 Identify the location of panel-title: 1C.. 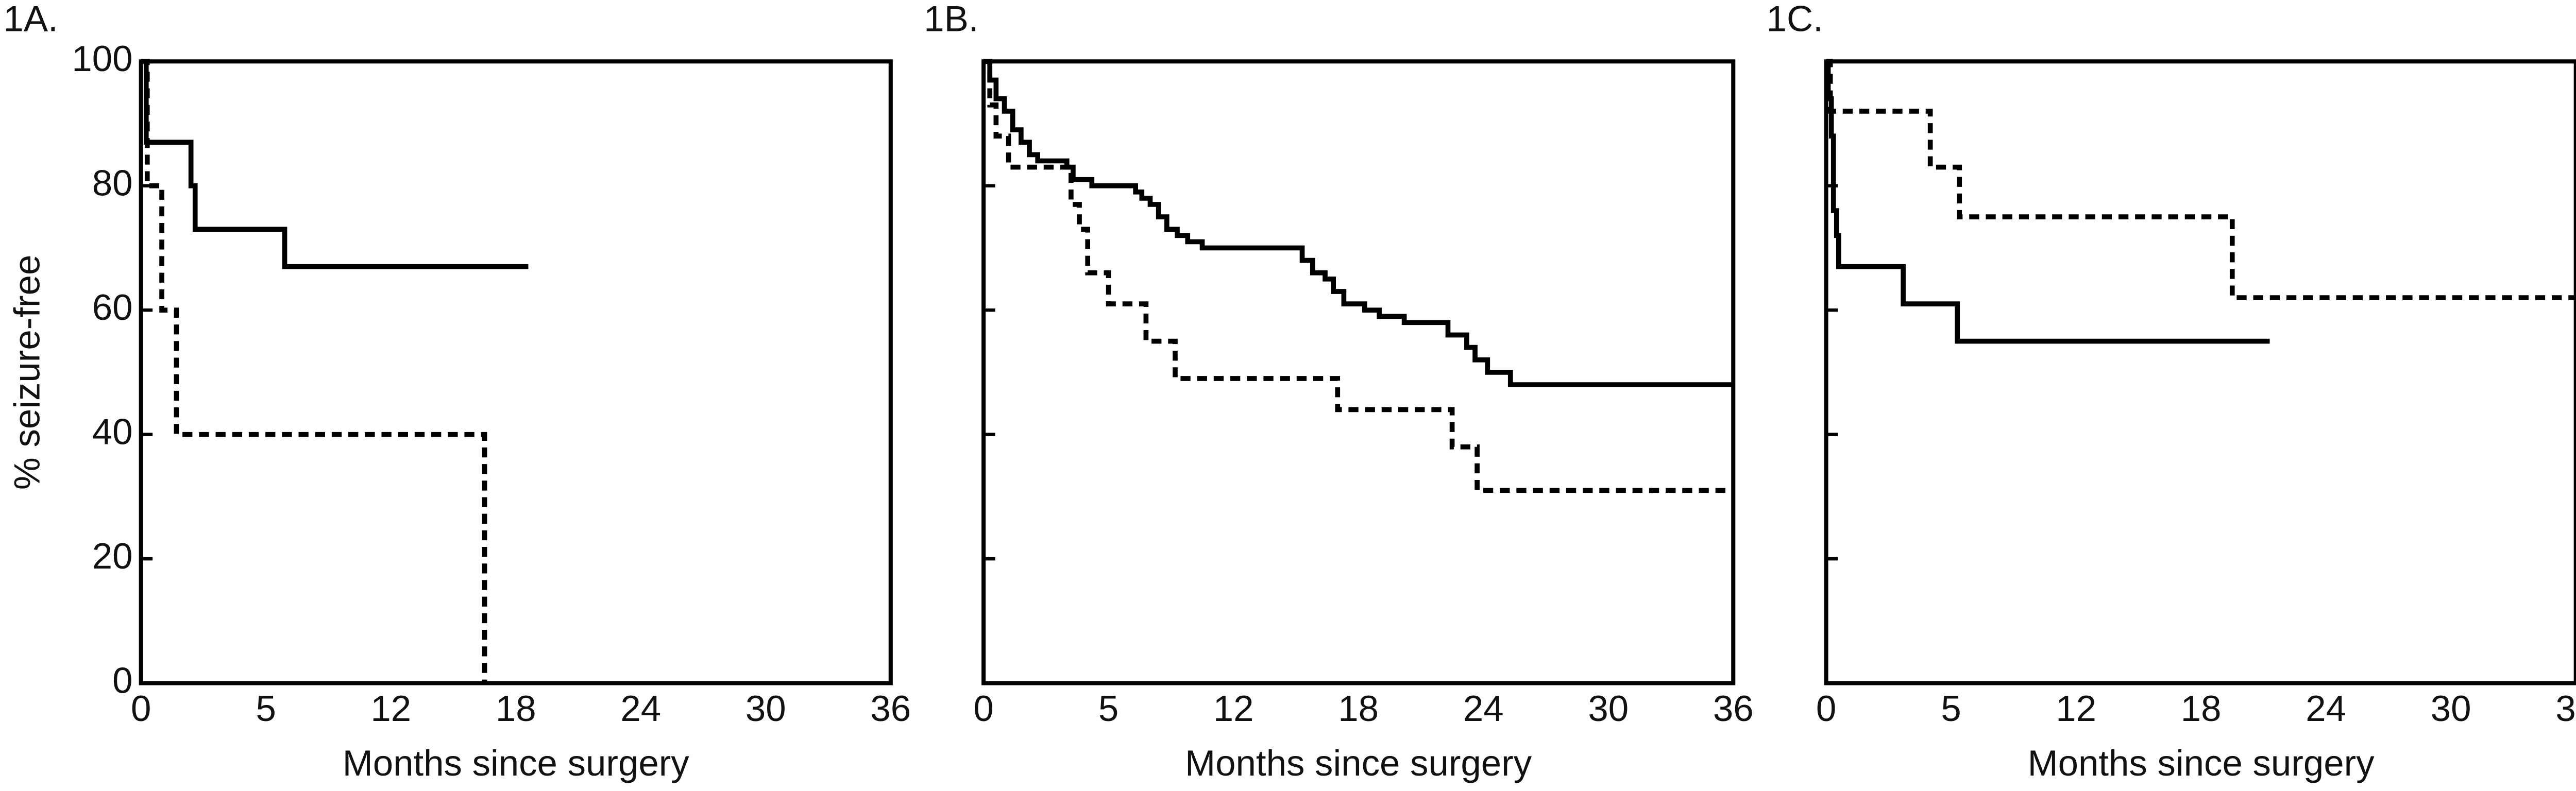
(1795, 20).